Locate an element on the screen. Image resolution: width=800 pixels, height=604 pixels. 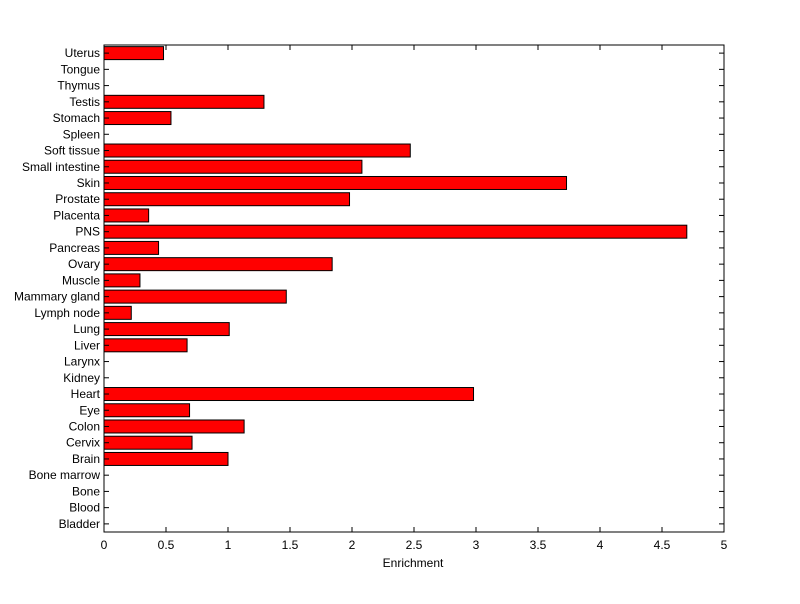
x-tick-label: 3.5 is located at coordinates (538, 545).